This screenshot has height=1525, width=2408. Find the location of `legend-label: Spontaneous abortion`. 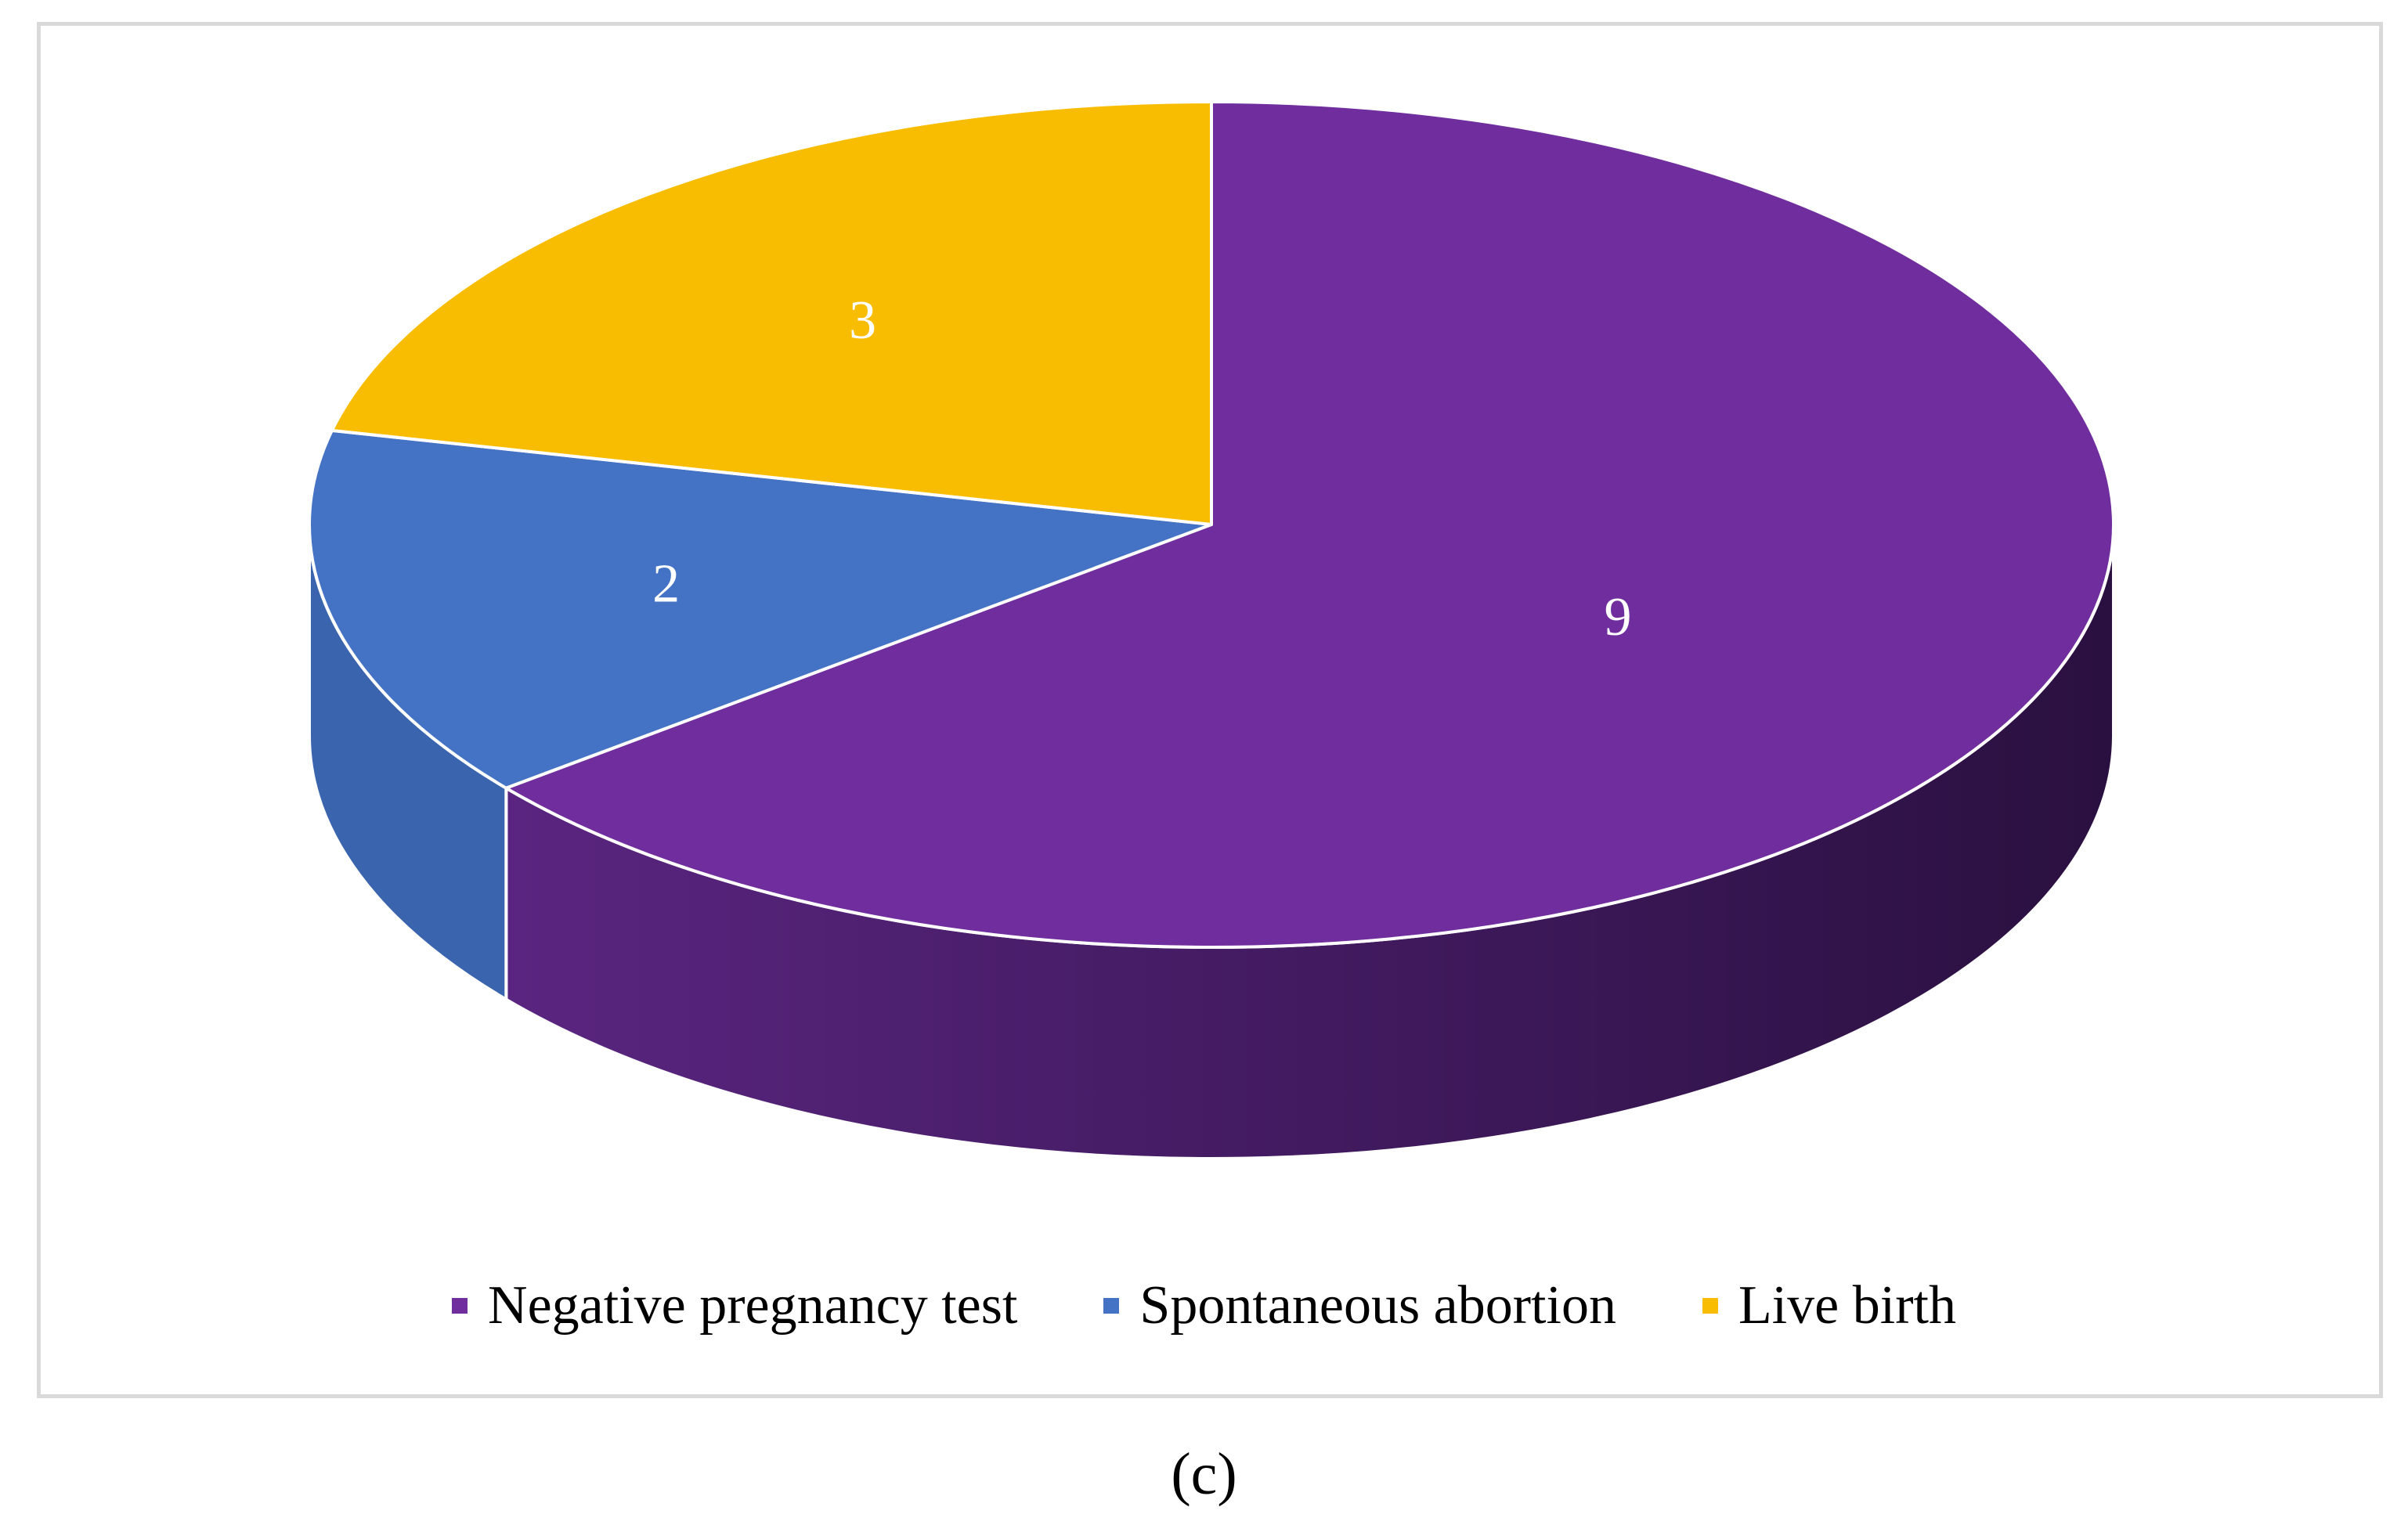

legend-label: Spontaneous abortion is located at coordinates (1378, 1305).